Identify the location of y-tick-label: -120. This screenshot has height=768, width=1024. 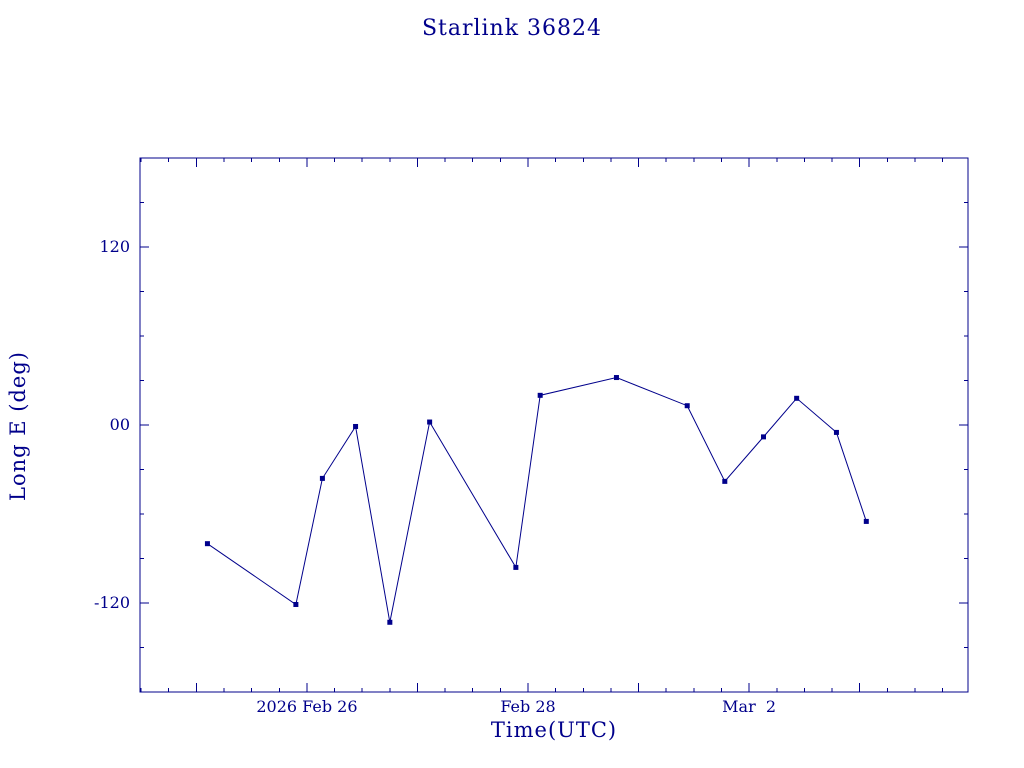
(112, 602).